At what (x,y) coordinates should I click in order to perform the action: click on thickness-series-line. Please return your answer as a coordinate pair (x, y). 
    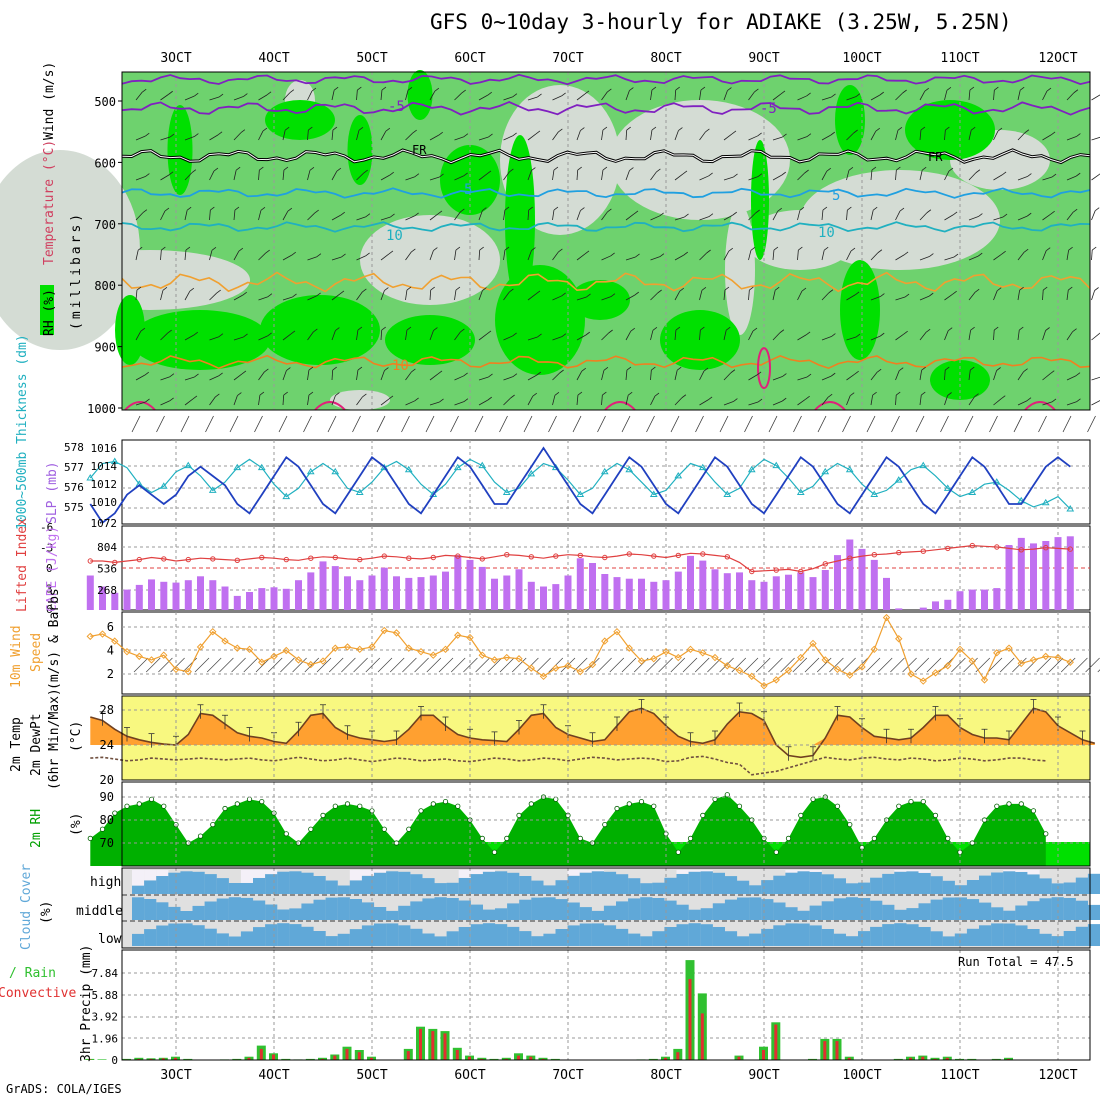
    Looking at the image, I should click on (580, 484).